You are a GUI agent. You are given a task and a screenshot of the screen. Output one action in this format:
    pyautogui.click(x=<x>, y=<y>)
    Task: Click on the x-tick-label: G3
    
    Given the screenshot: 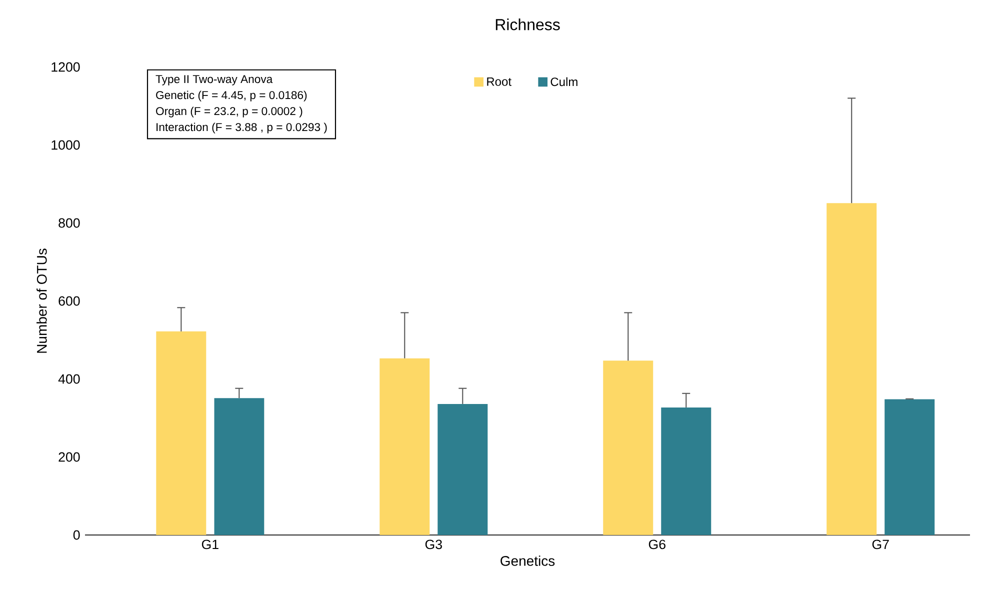 What is the action you would take?
    pyautogui.click(x=433, y=545)
    